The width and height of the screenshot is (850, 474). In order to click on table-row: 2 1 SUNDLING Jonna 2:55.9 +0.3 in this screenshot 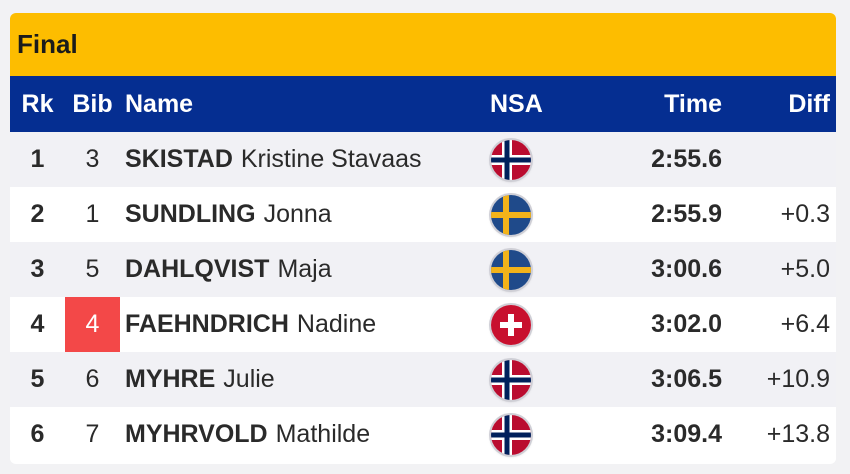, I will do `click(423, 214)`.